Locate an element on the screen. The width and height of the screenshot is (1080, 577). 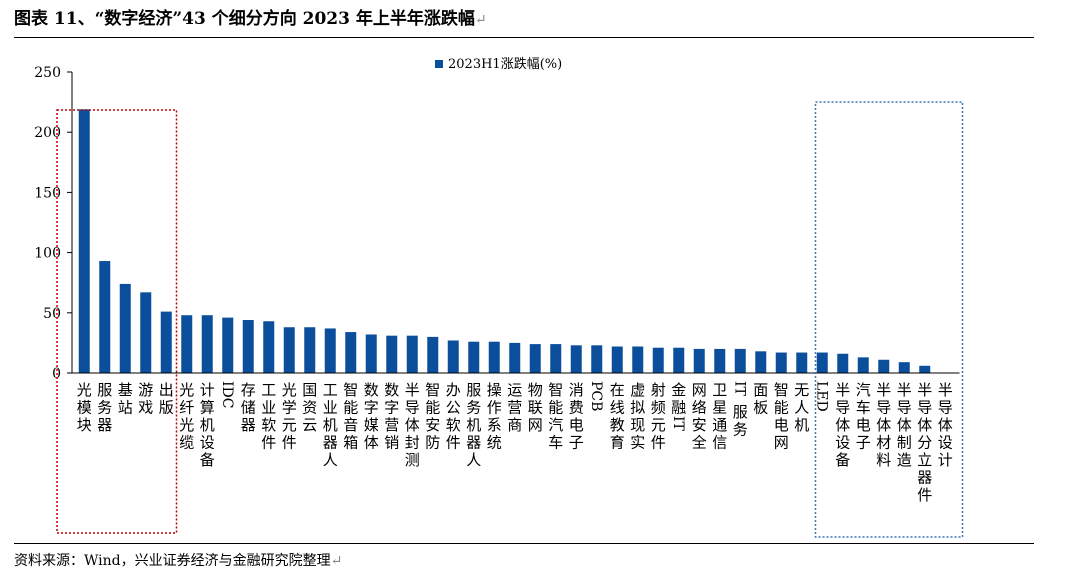
y-tick-label: 150 is located at coordinates (47, 193).